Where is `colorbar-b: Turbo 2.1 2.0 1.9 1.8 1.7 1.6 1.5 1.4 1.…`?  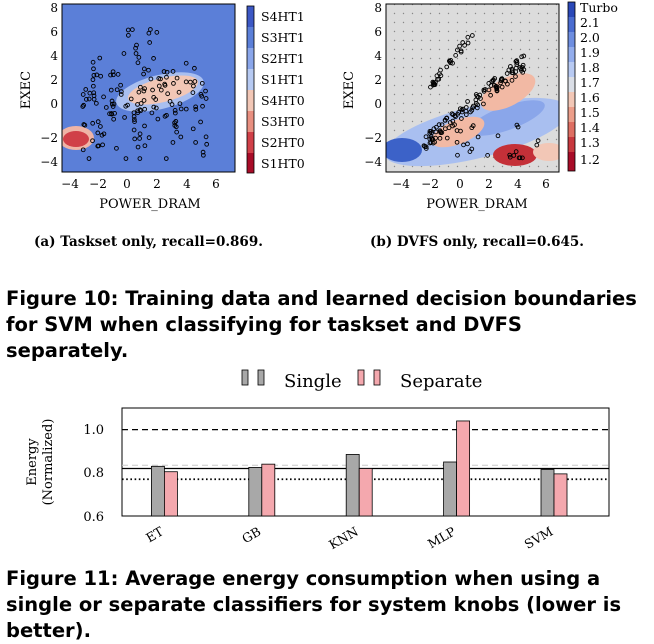
colorbar-b: Turbo 2.1 2.0 1.9 1.8 1.7 1.6 1.5 1.4 1.… is located at coordinates (592, 86).